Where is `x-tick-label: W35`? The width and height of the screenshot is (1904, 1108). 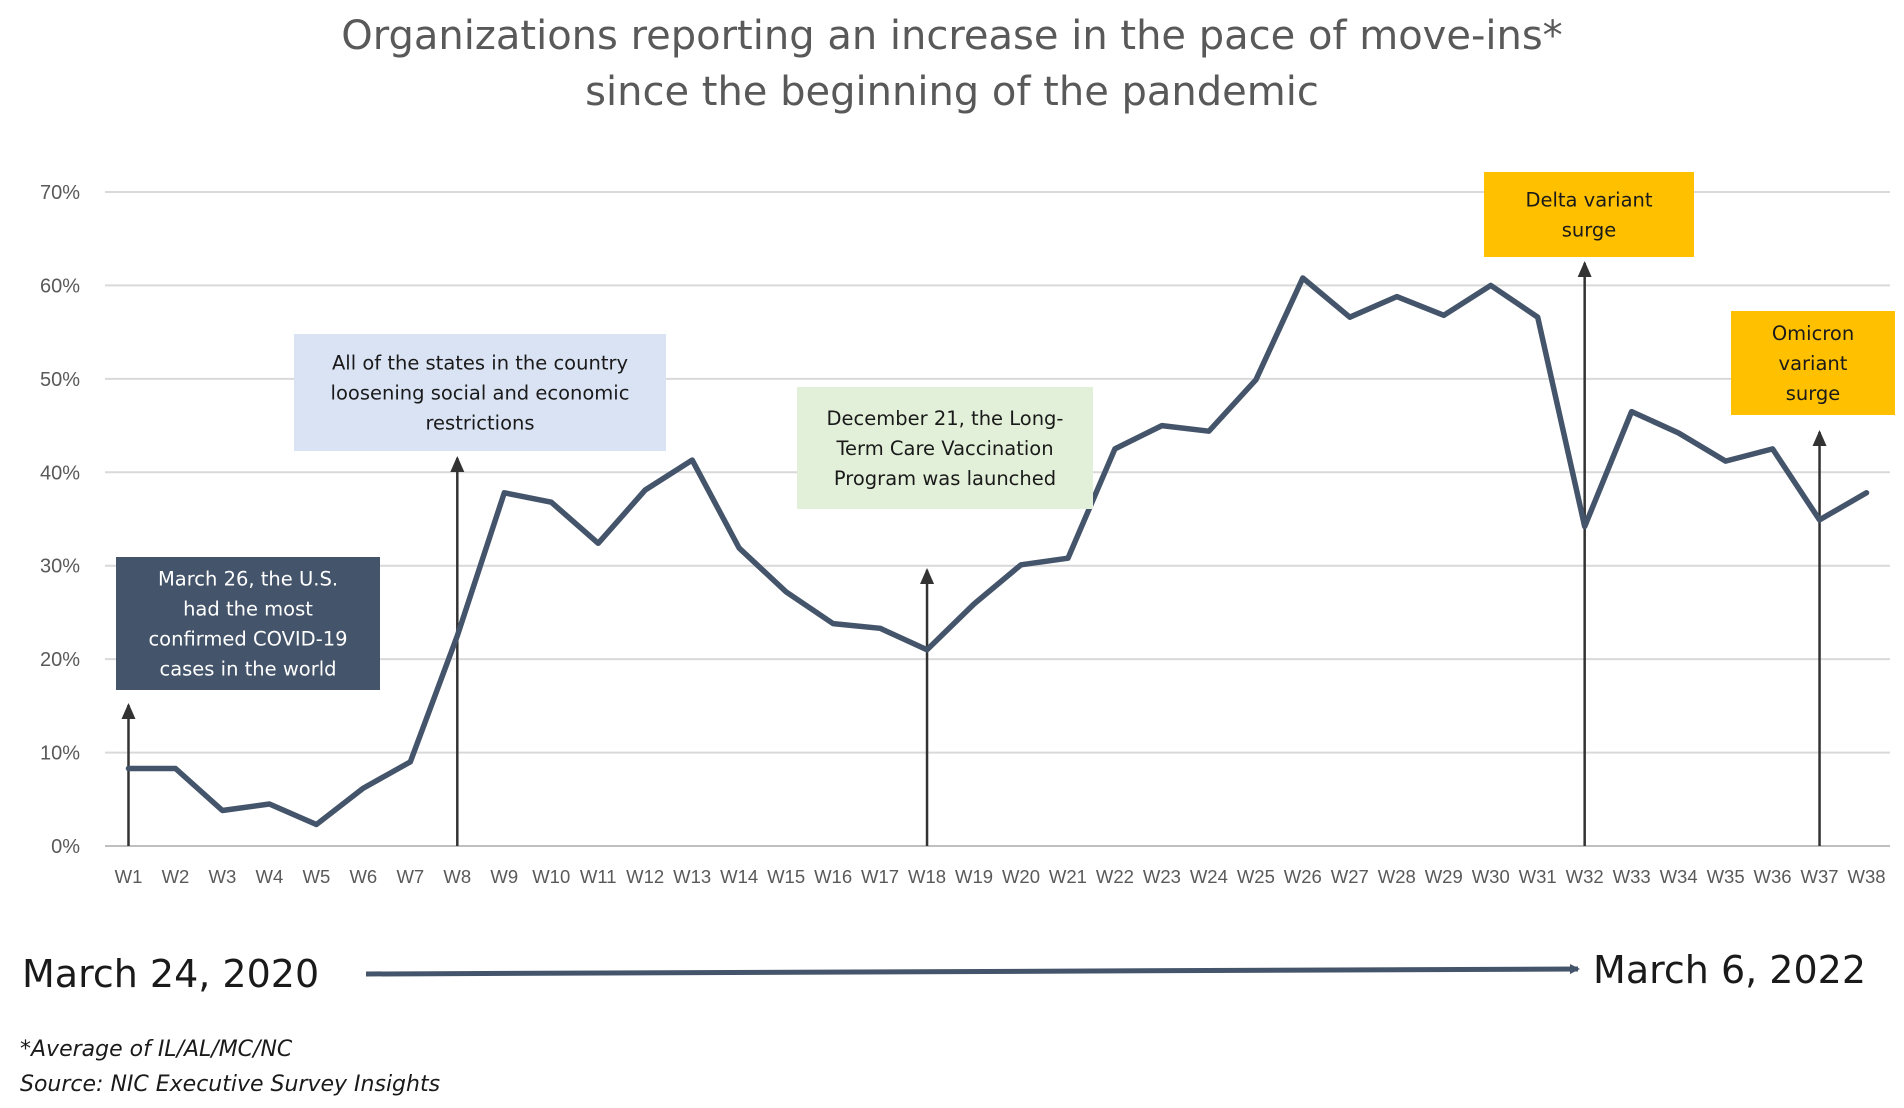
x-tick-label: W35 is located at coordinates (1726, 876).